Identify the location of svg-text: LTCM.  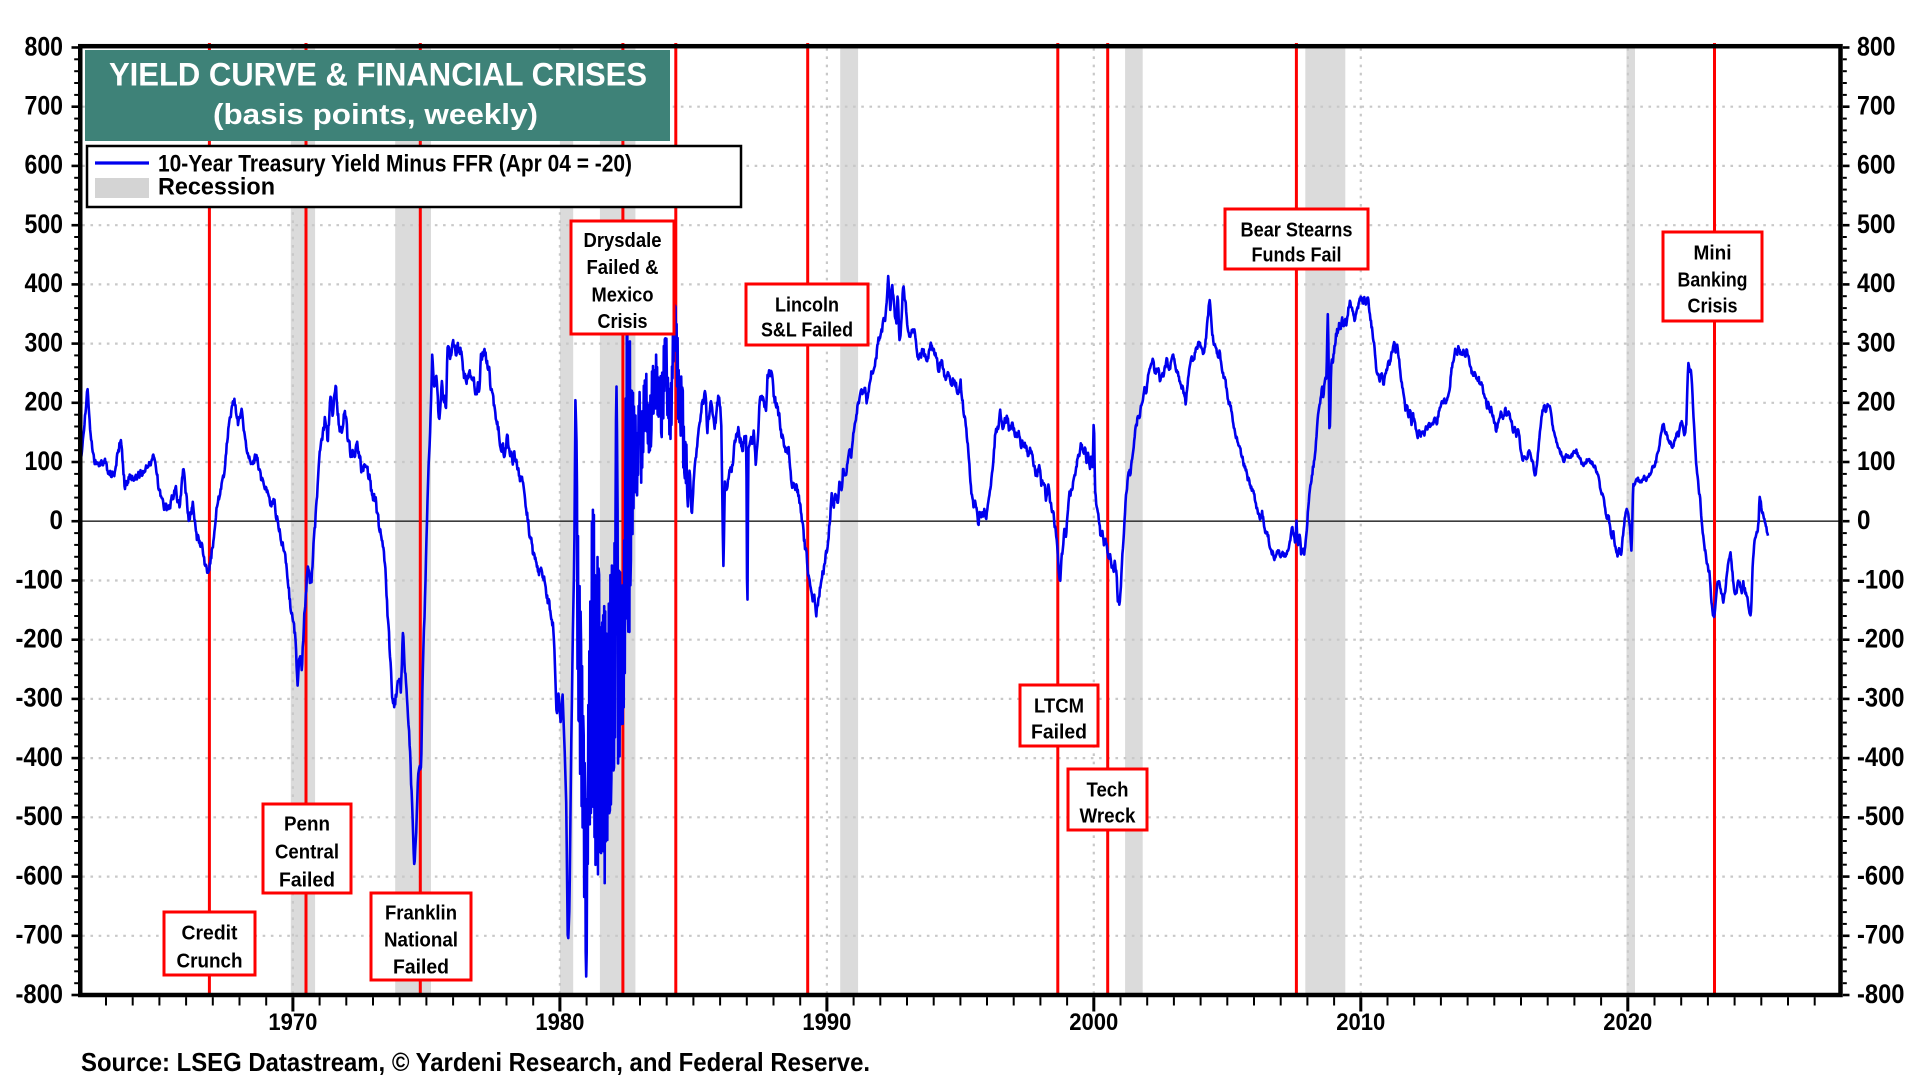
(1059, 707).